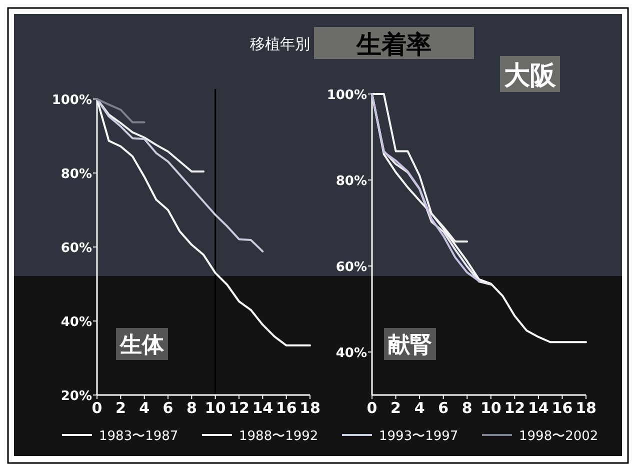 The image size is (636, 471). I want to click on legend-label: 1988〜1992, so click(278, 436).